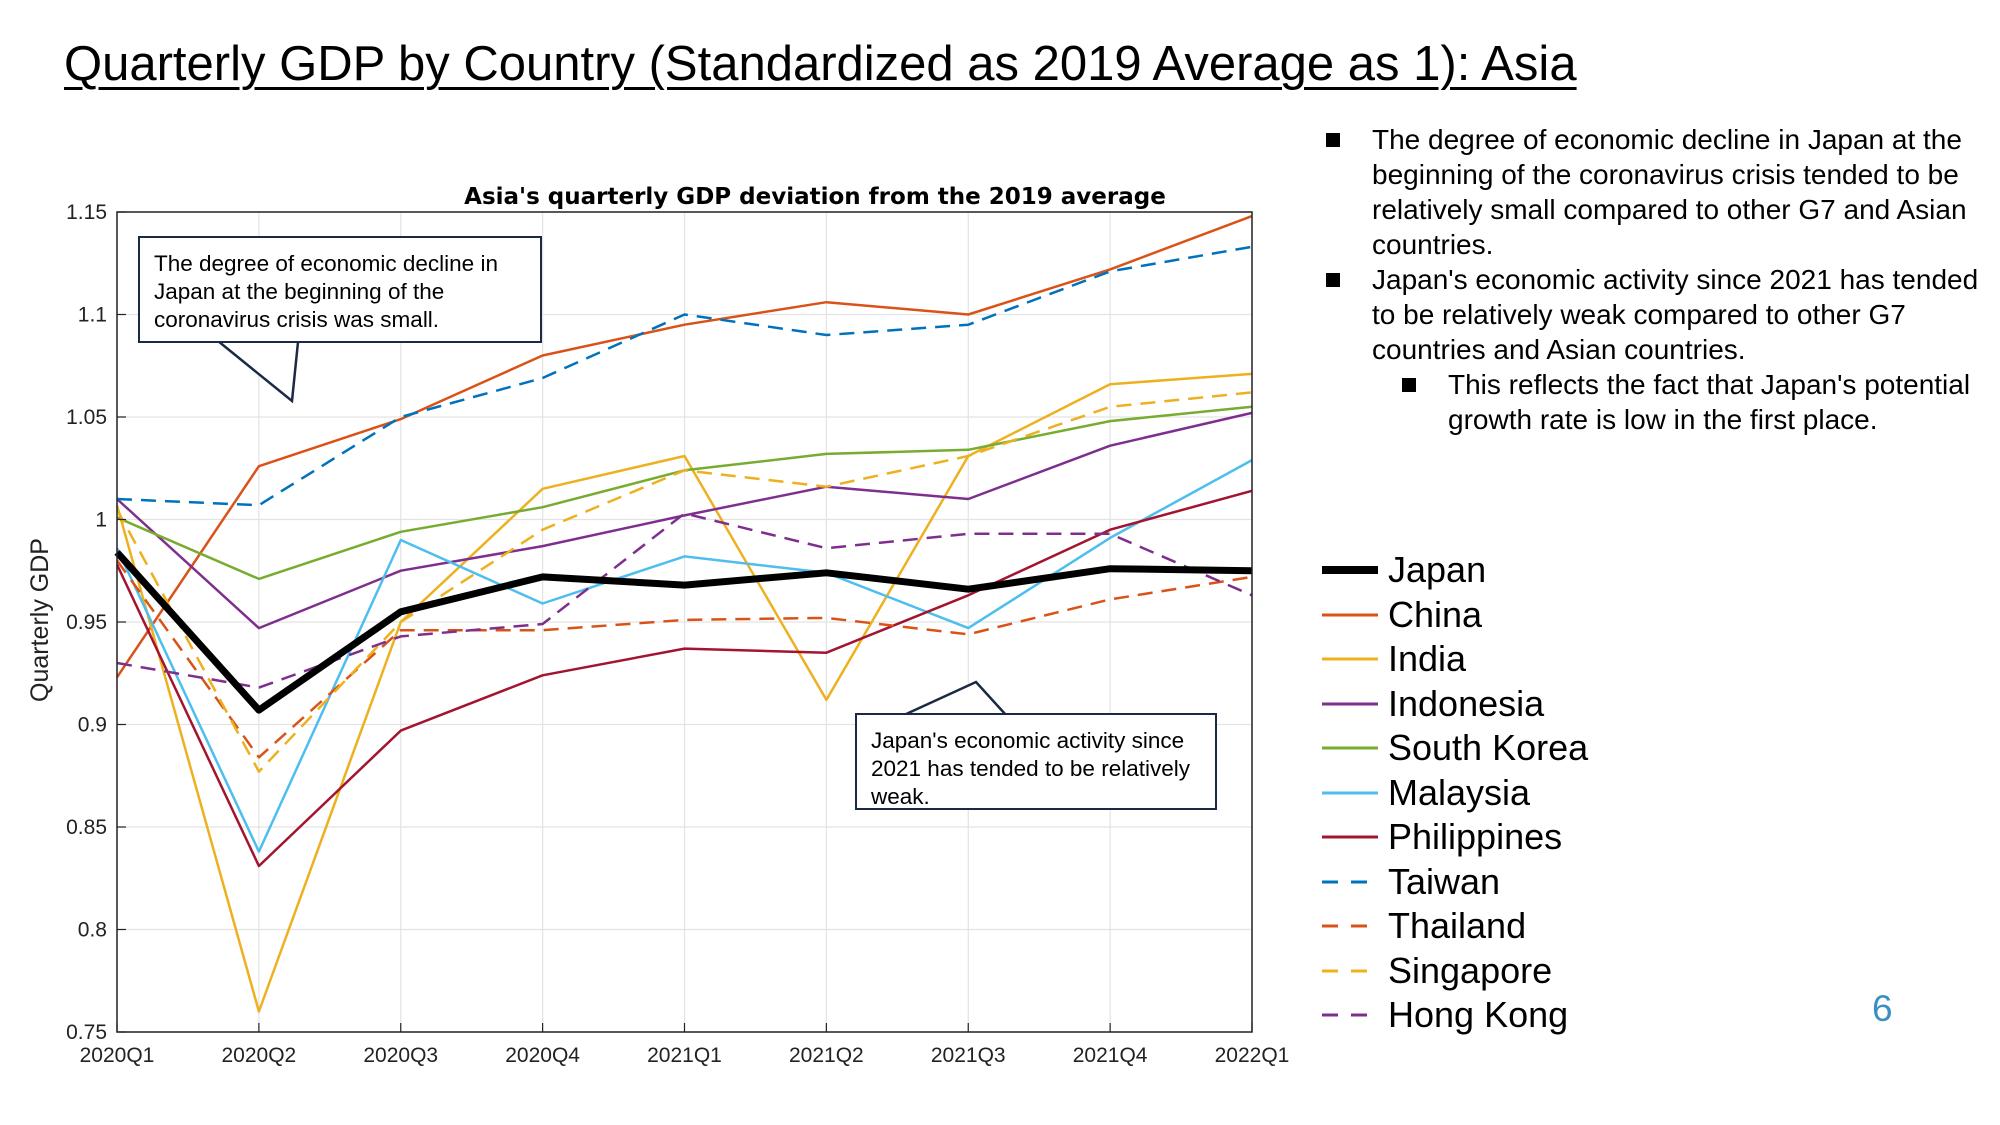  I want to click on legend-item-india: India, so click(1454, 659).